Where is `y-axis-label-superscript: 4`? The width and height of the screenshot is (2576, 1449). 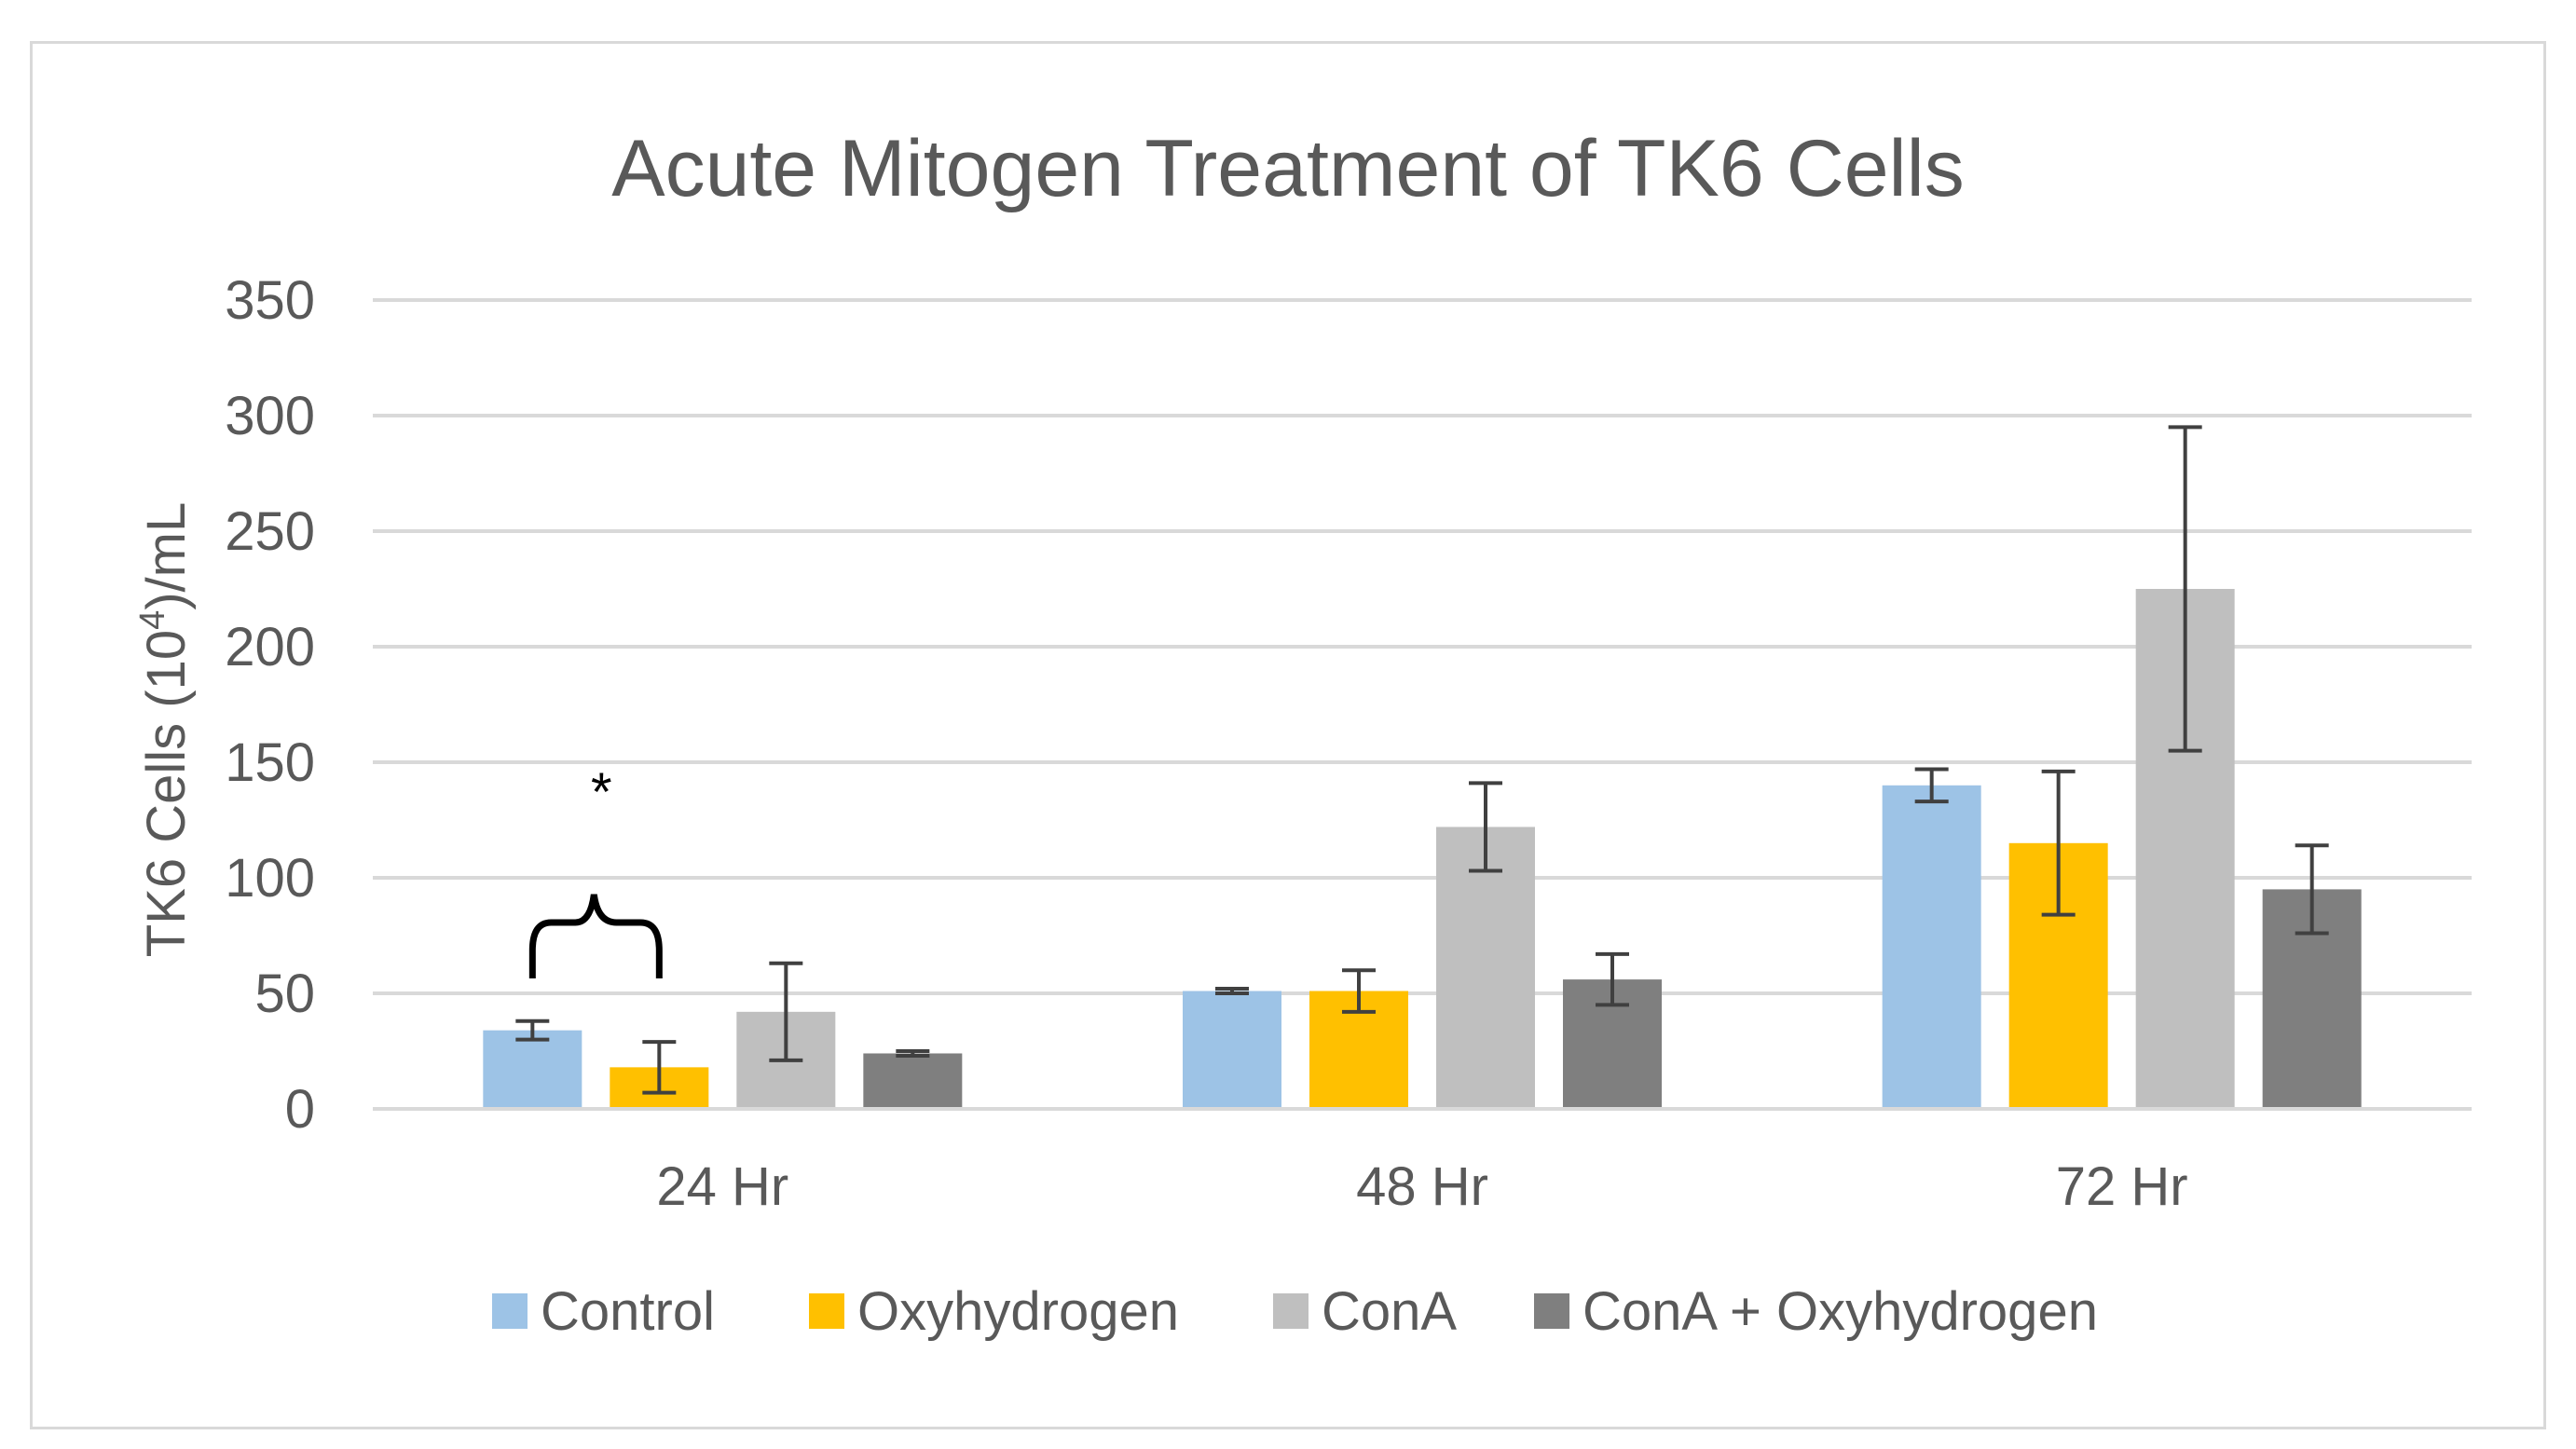 y-axis-label-superscript: 4 is located at coordinates (152, 620).